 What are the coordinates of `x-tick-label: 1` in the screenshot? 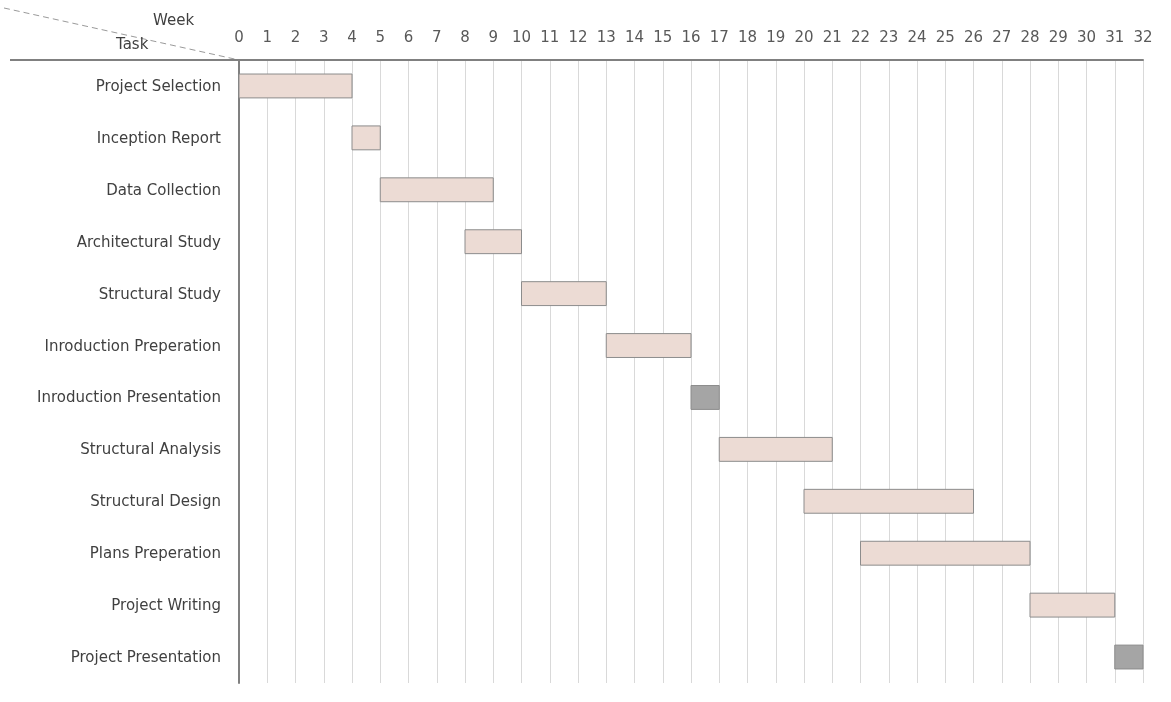 It's located at (267, 36).